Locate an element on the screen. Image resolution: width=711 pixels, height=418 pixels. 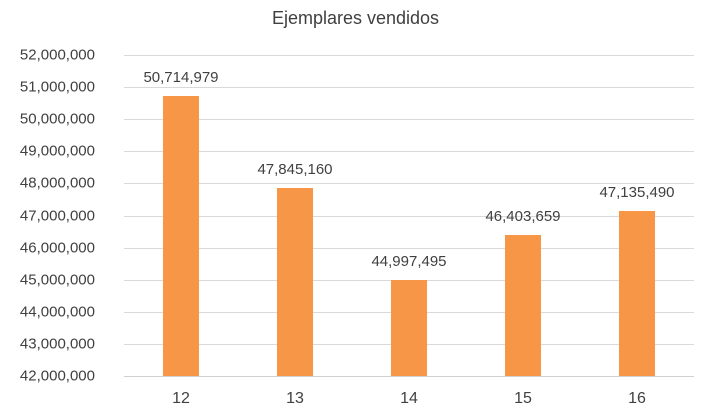
x-tick-label: 16 is located at coordinates (637, 398).